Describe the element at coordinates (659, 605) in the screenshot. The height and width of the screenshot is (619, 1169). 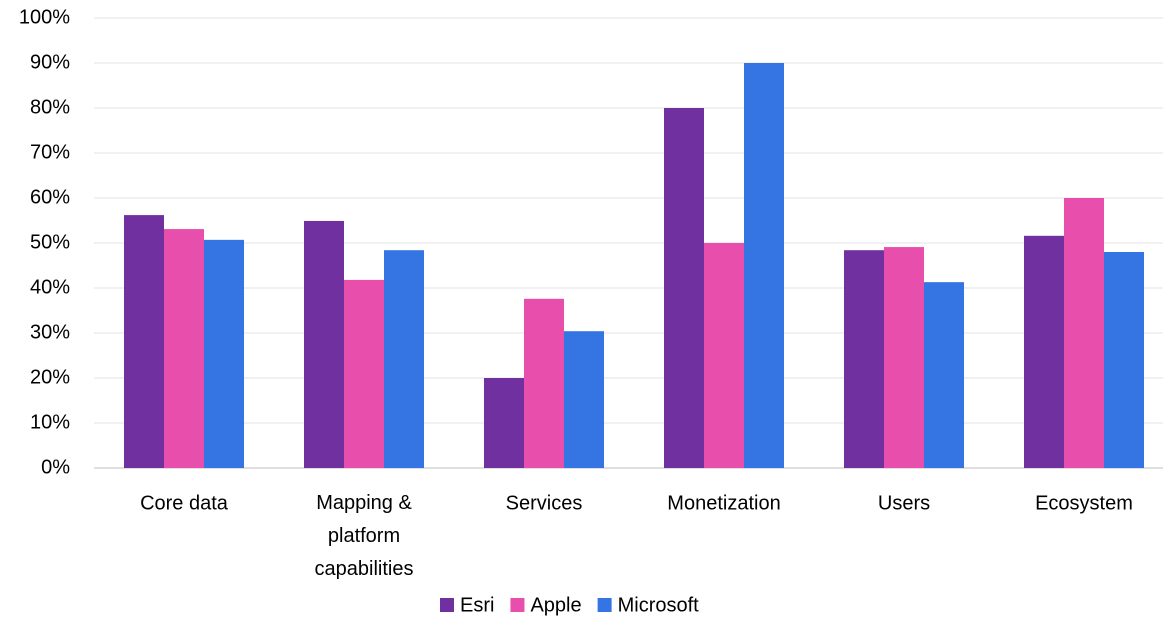
I see `legend-label: Microsoft` at that location.